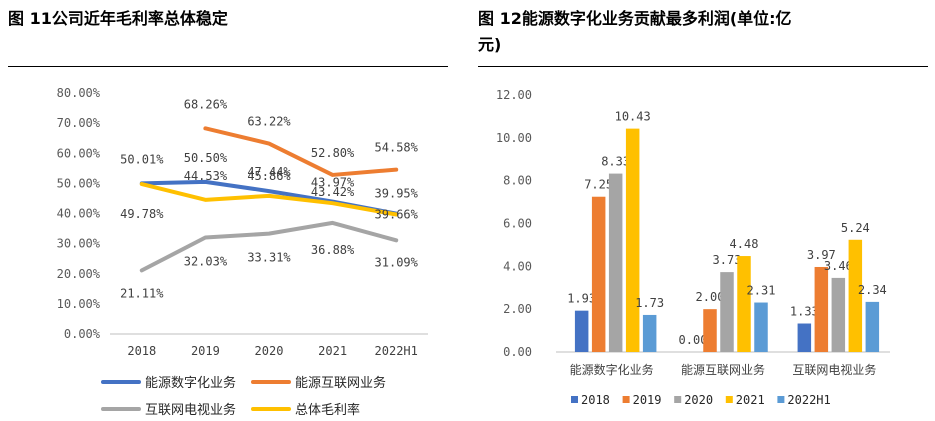 Image resolution: width=935 pixels, height=421 pixels. Describe the element at coordinates (633, 117) in the screenshot. I see `bar-data-label: 10.43` at that location.